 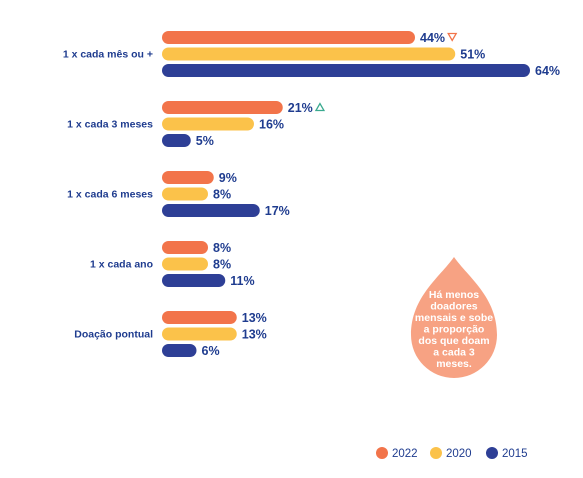 What do you see at coordinates (547, 71) in the screenshot?
I see `value-label: 64%` at bounding box center [547, 71].